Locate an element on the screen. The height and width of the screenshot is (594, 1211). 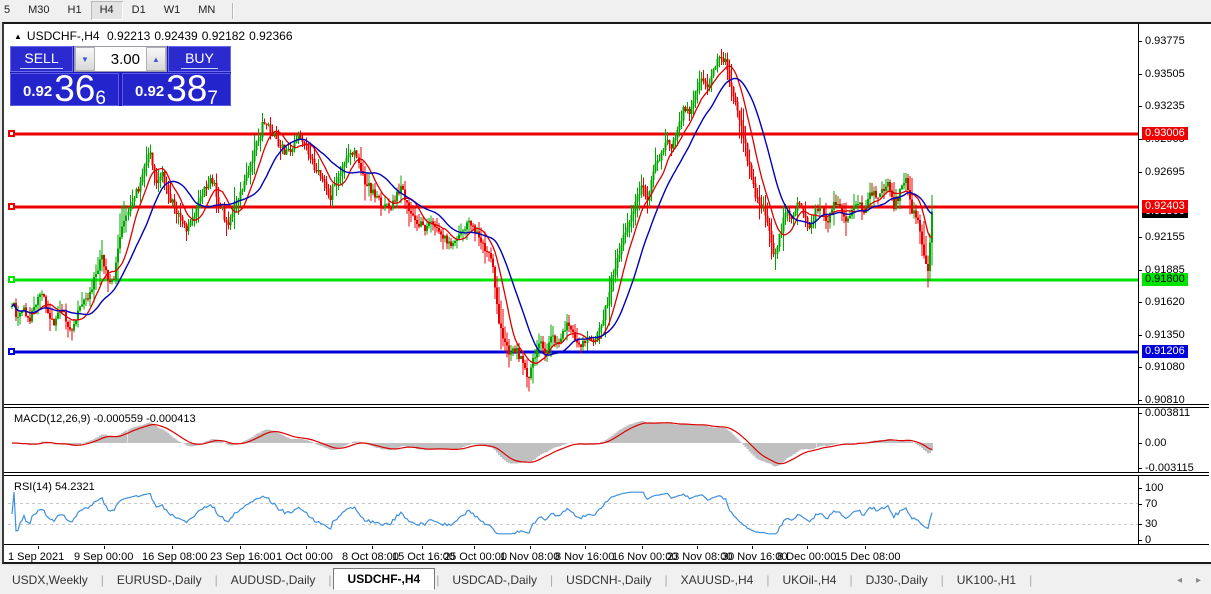
tab-usdcnh-daily: USDCNH-,Daily is located at coordinates (609, 580).